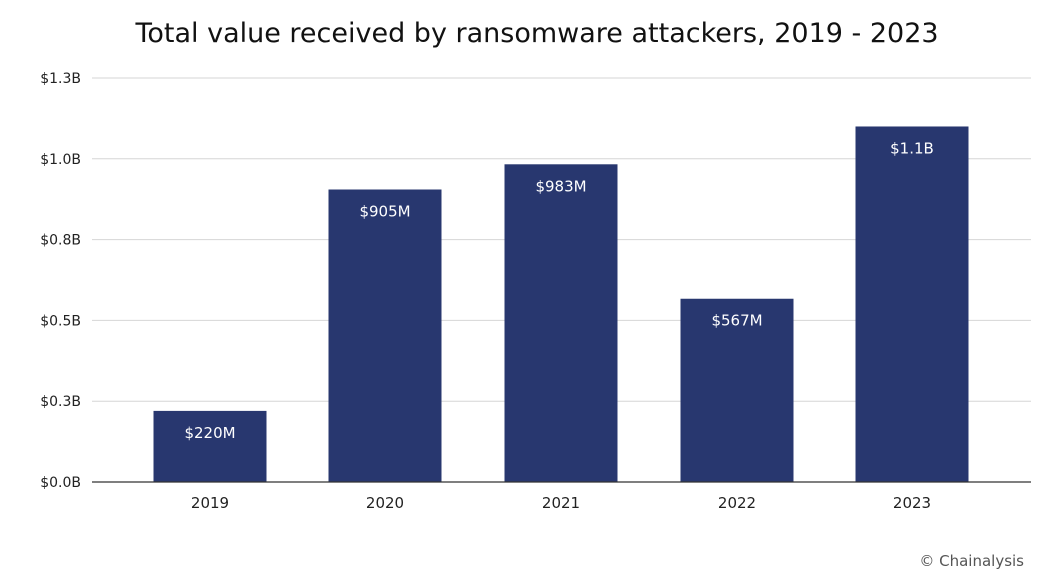 Image resolution: width=1045 pixels, height=586 pixels. What do you see at coordinates (210, 446) in the screenshot?
I see `bar-2019` at bounding box center [210, 446].